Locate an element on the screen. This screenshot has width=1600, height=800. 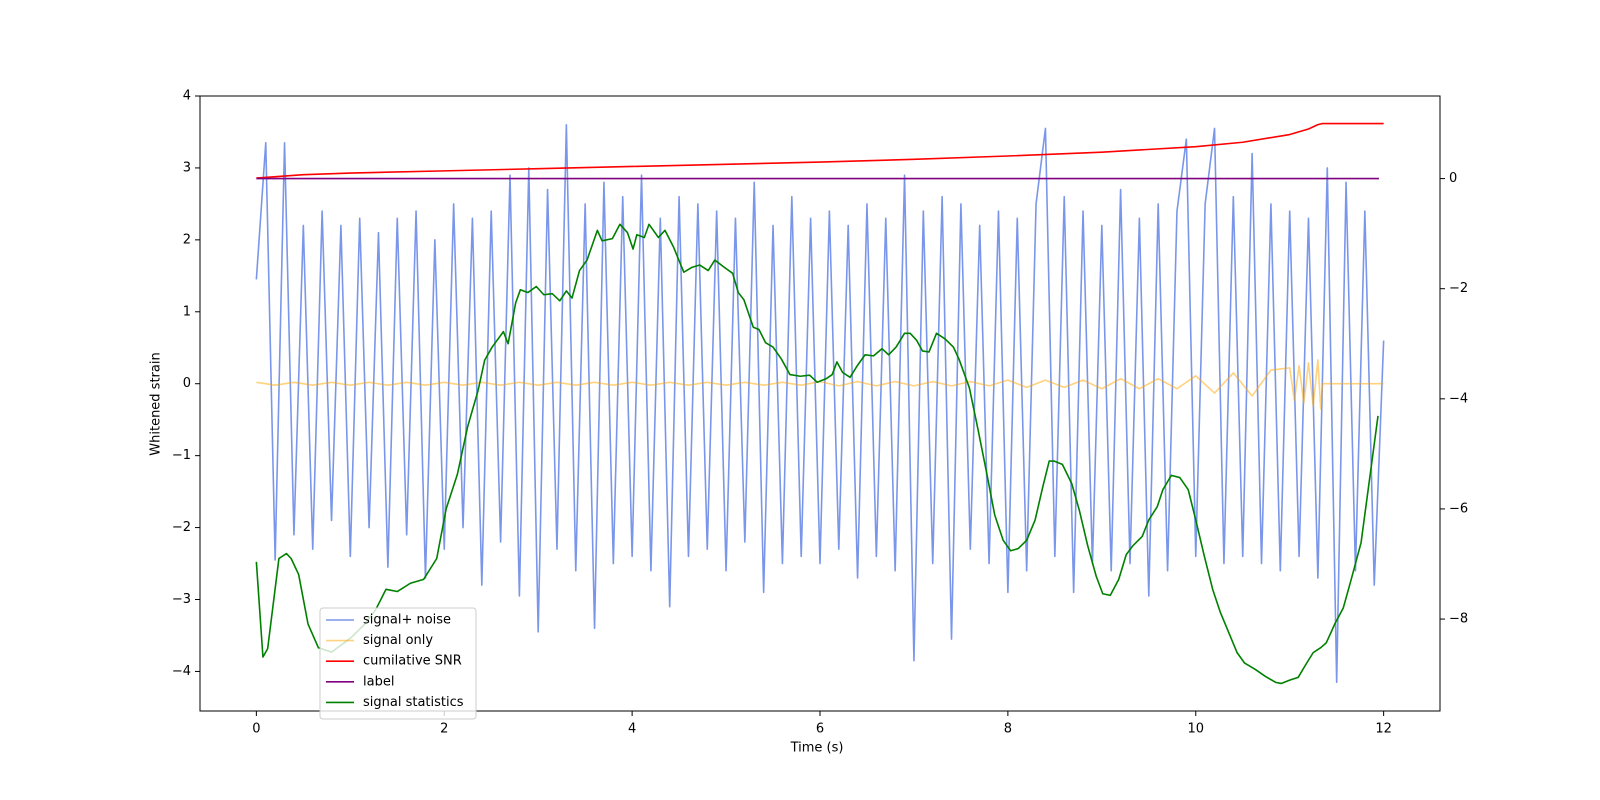
y-tick-label: 0 is located at coordinates (187, 383).